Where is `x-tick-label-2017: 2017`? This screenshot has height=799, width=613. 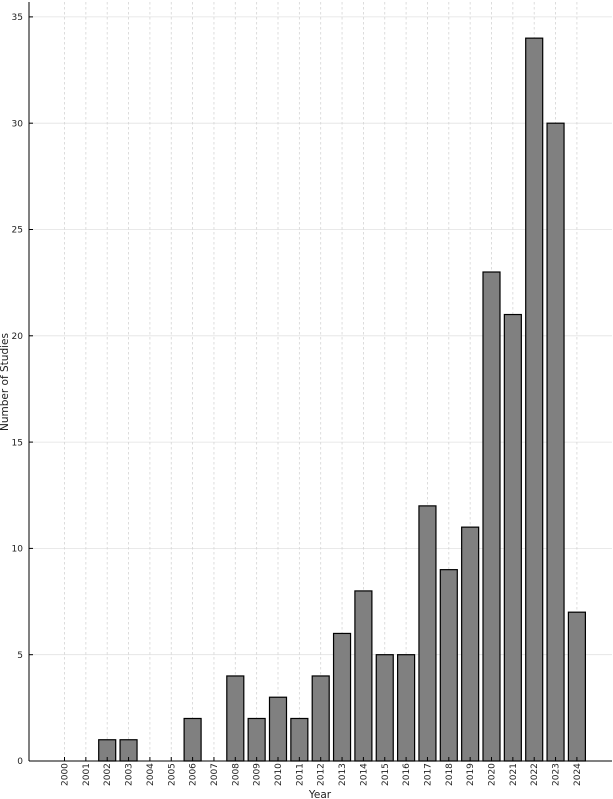
x-tick-label-2017: 2017 is located at coordinates (428, 774).